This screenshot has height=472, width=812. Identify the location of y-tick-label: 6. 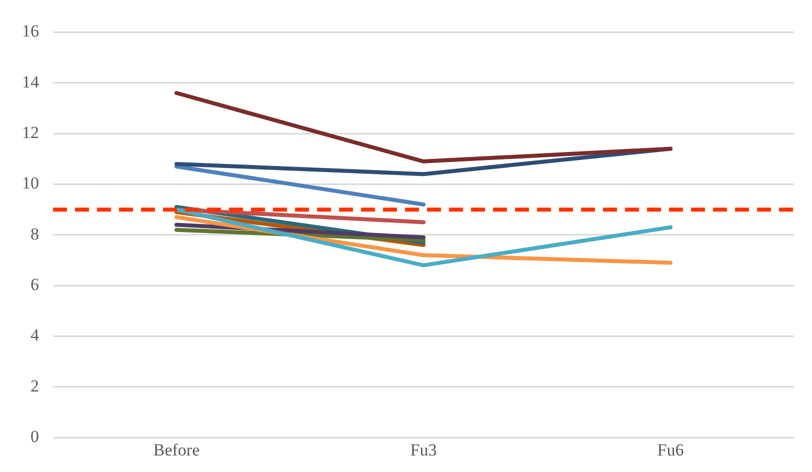
(34, 284).